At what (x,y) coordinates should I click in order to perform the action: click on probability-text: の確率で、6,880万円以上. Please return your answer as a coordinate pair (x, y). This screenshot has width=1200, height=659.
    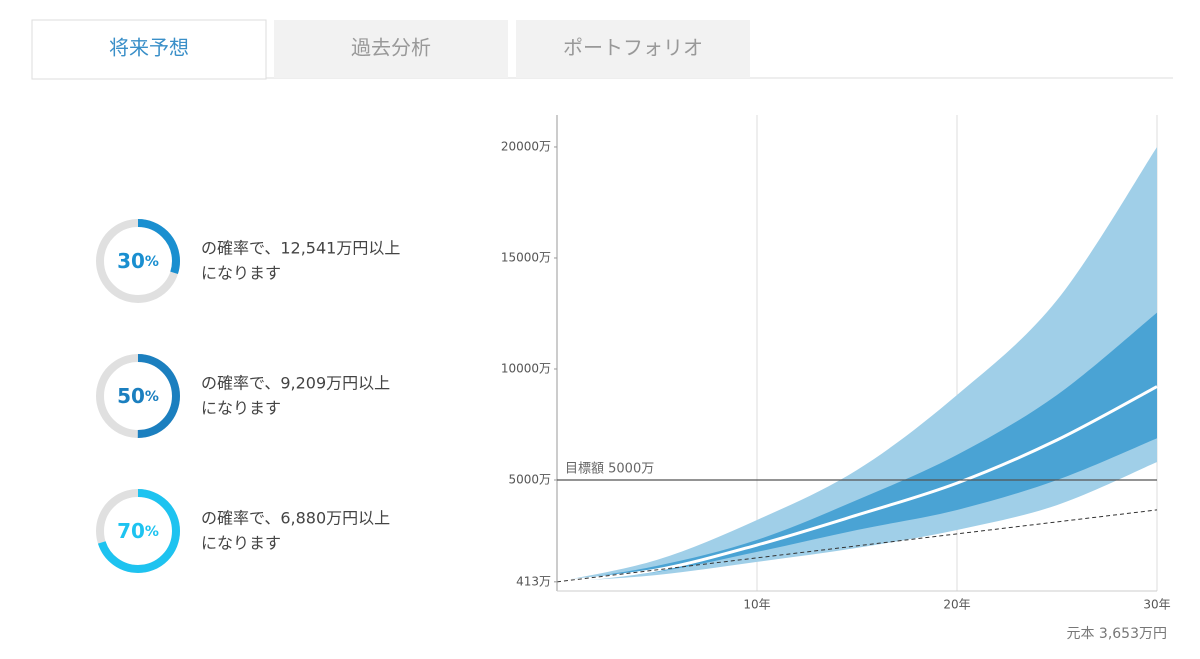
    Looking at the image, I should click on (295, 518).